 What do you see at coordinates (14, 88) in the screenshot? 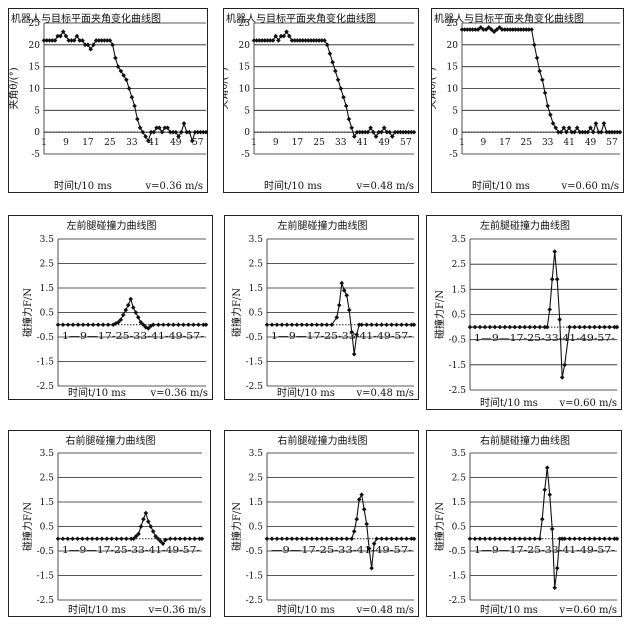
I see `y-axis-label: 夹角θ/(°)` at bounding box center [14, 88].